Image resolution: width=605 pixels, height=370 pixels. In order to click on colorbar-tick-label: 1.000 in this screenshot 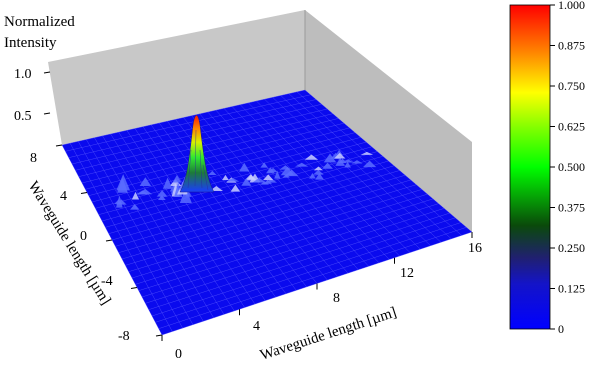, I will do `click(571, 6)`.